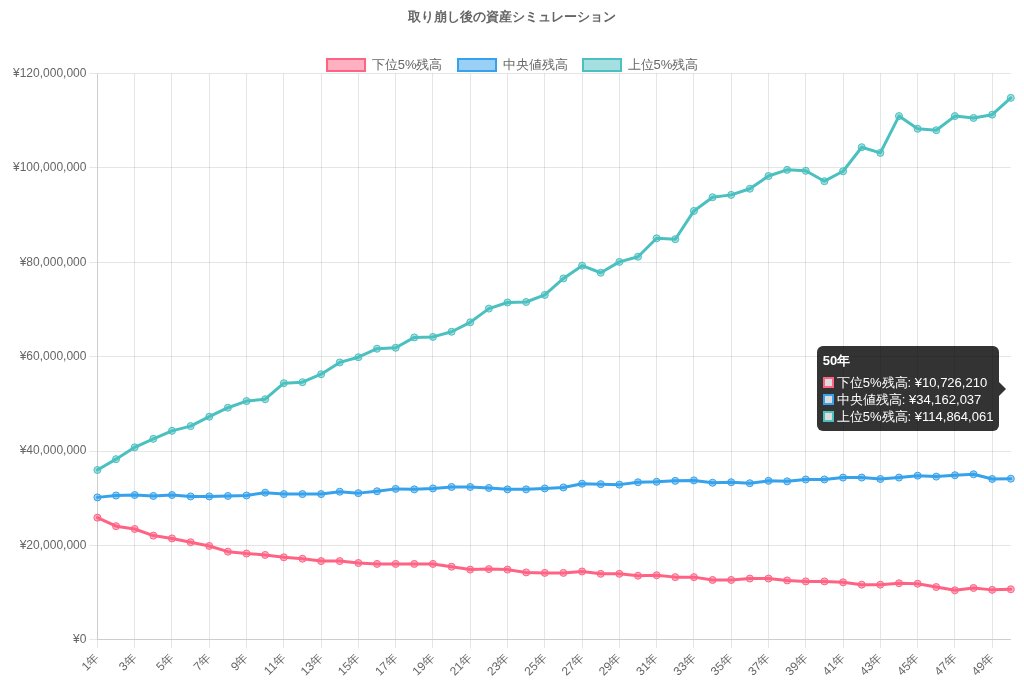 The image size is (1024, 682). I want to click on legend-label: 上位5%残高, so click(663, 65).